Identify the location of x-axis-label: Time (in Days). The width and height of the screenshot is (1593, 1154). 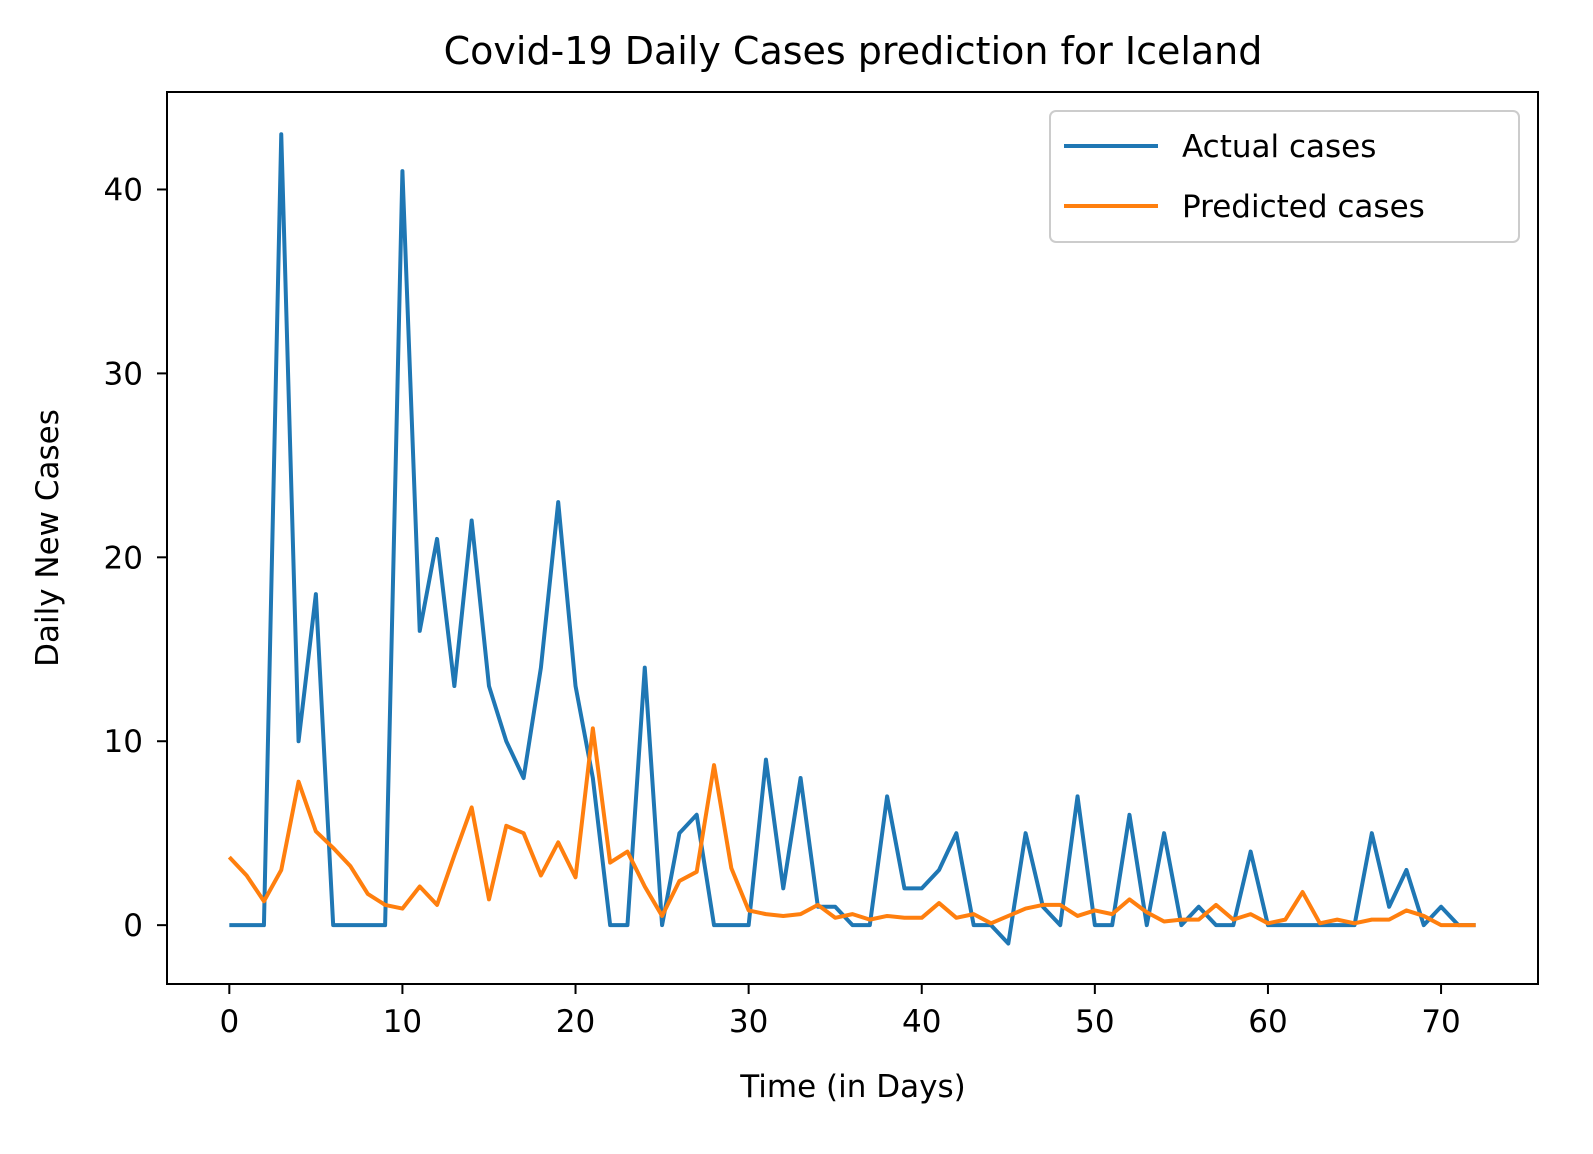
(852, 1087).